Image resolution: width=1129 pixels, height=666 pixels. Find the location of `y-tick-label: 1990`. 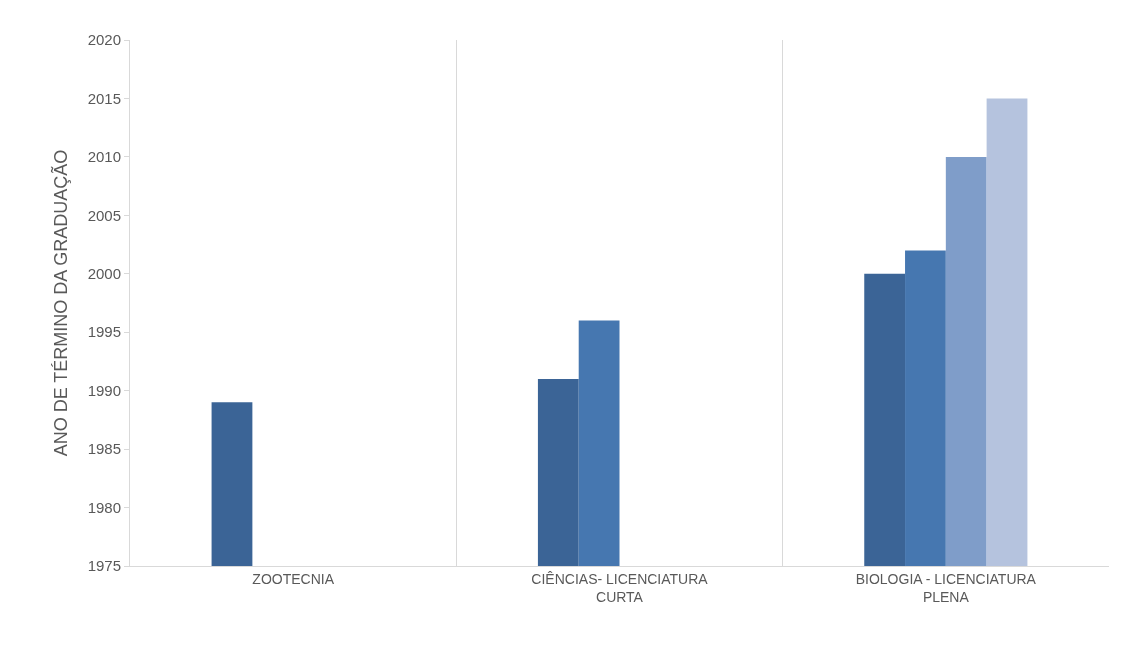

y-tick-label: 1990 is located at coordinates (104, 390).